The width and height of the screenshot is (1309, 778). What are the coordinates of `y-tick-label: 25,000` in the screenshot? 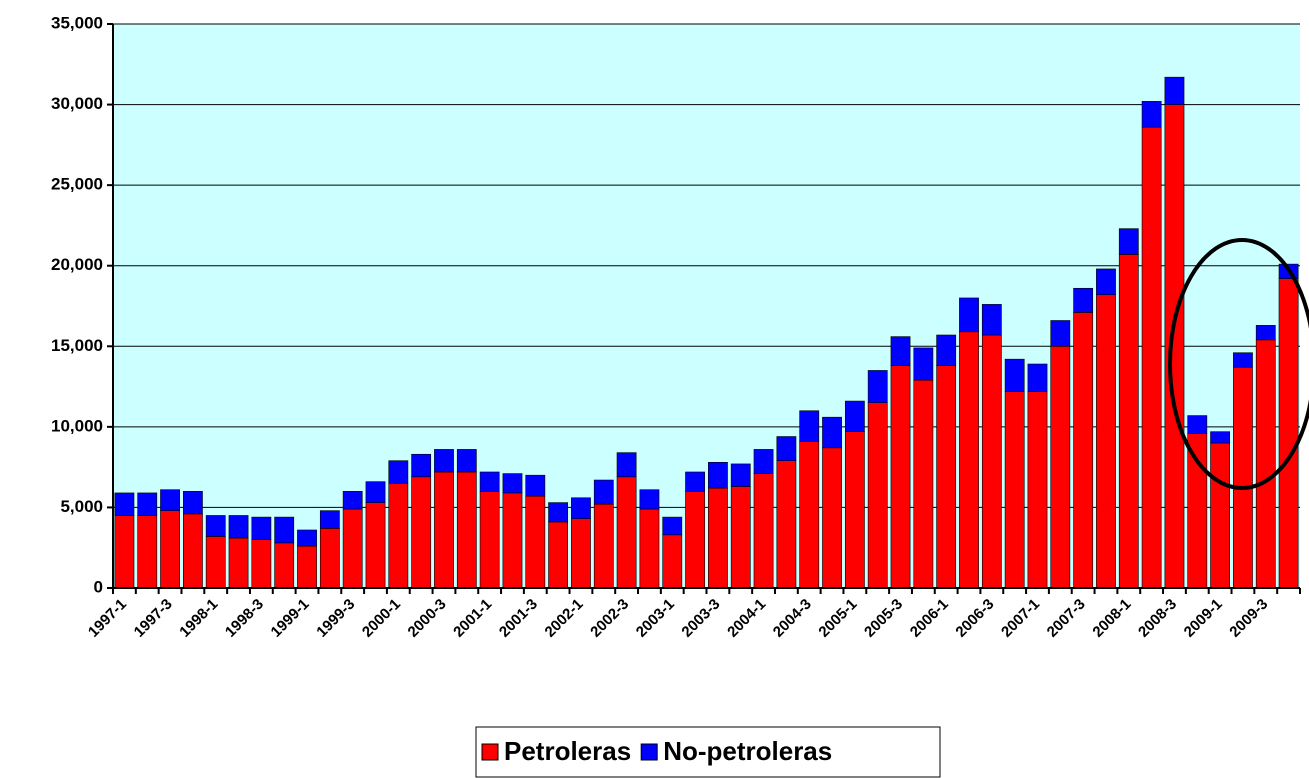 It's located at (77, 184).